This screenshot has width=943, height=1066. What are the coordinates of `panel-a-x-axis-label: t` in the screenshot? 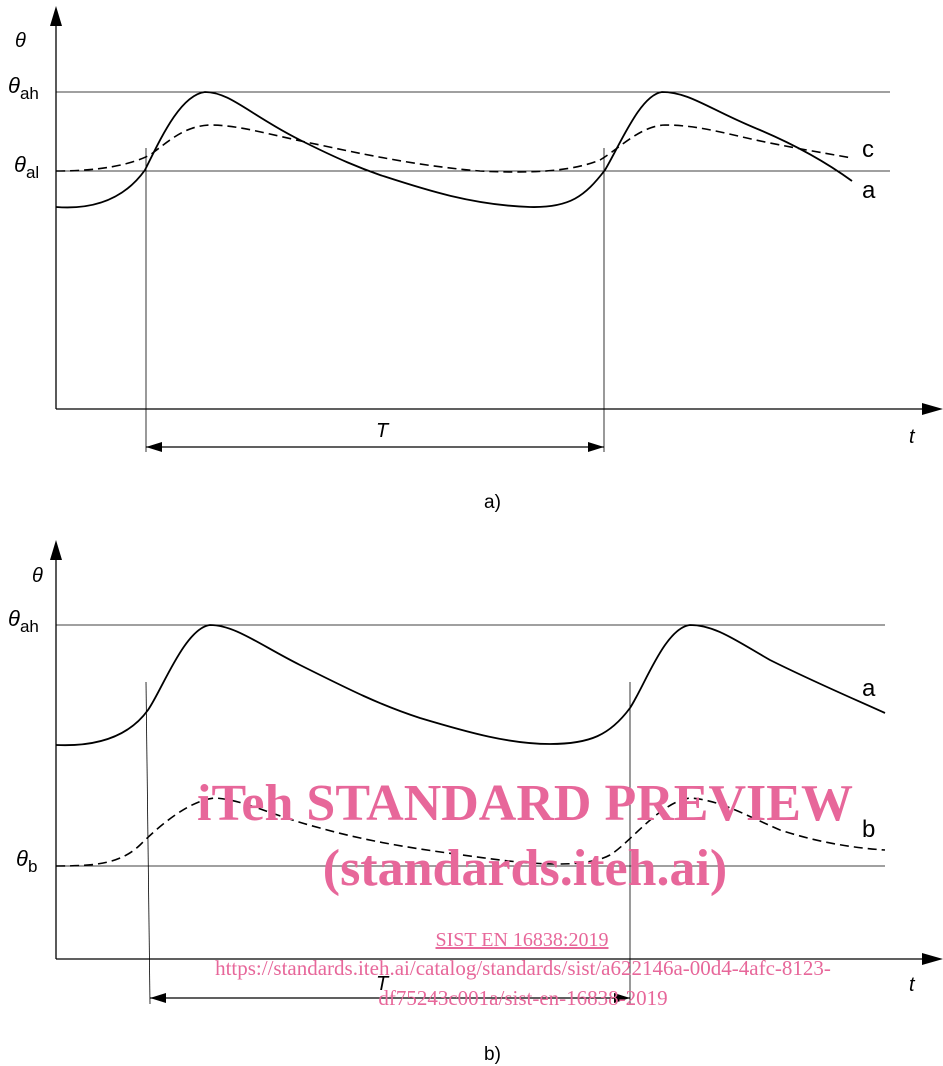 It's located at (912, 437).